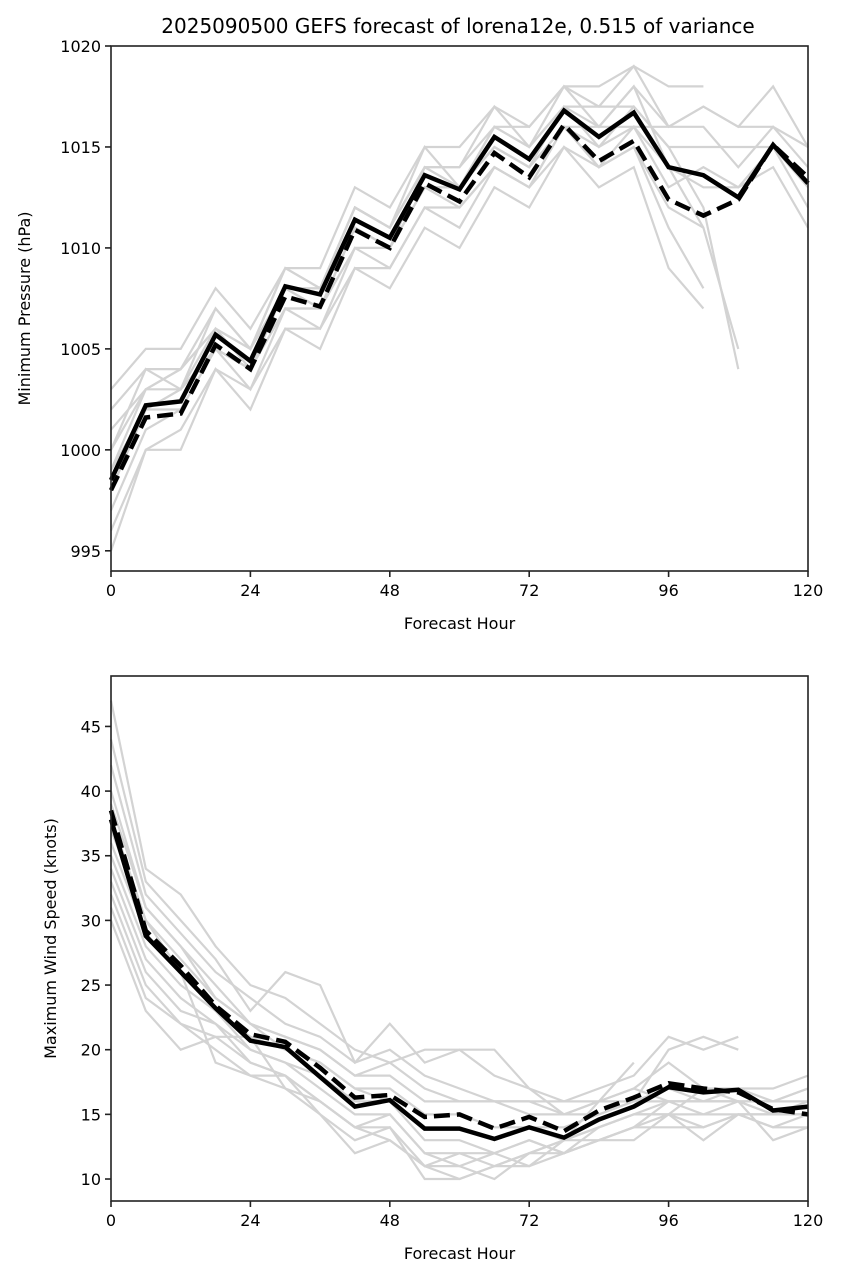  What do you see at coordinates (80, 349) in the screenshot?
I see `y-tick-label: 1005` at bounding box center [80, 349].